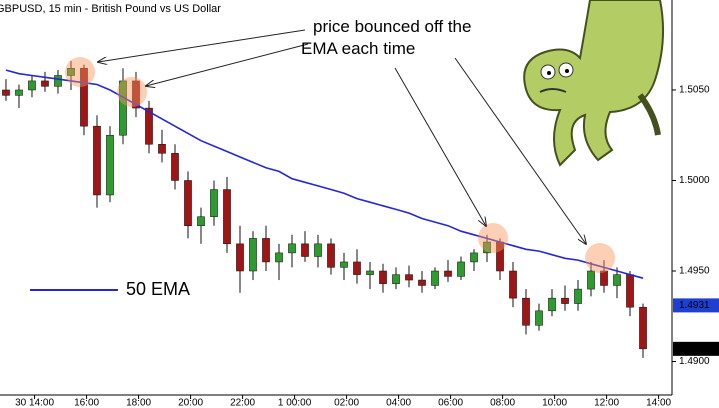 The image size is (719, 408). I want to click on x-tick-label: 16:00, so click(86, 403).